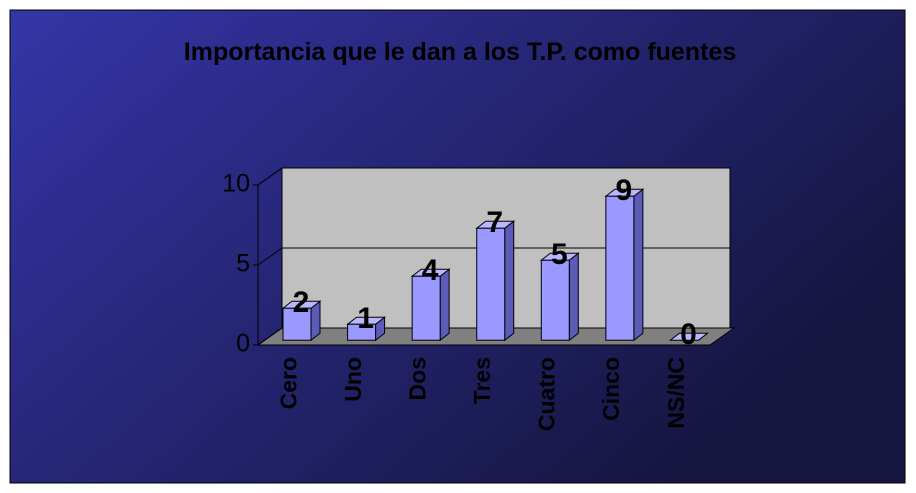 The image size is (916, 493). What do you see at coordinates (494, 222) in the screenshot?
I see `data-label: 7` at bounding box center [494, 222].